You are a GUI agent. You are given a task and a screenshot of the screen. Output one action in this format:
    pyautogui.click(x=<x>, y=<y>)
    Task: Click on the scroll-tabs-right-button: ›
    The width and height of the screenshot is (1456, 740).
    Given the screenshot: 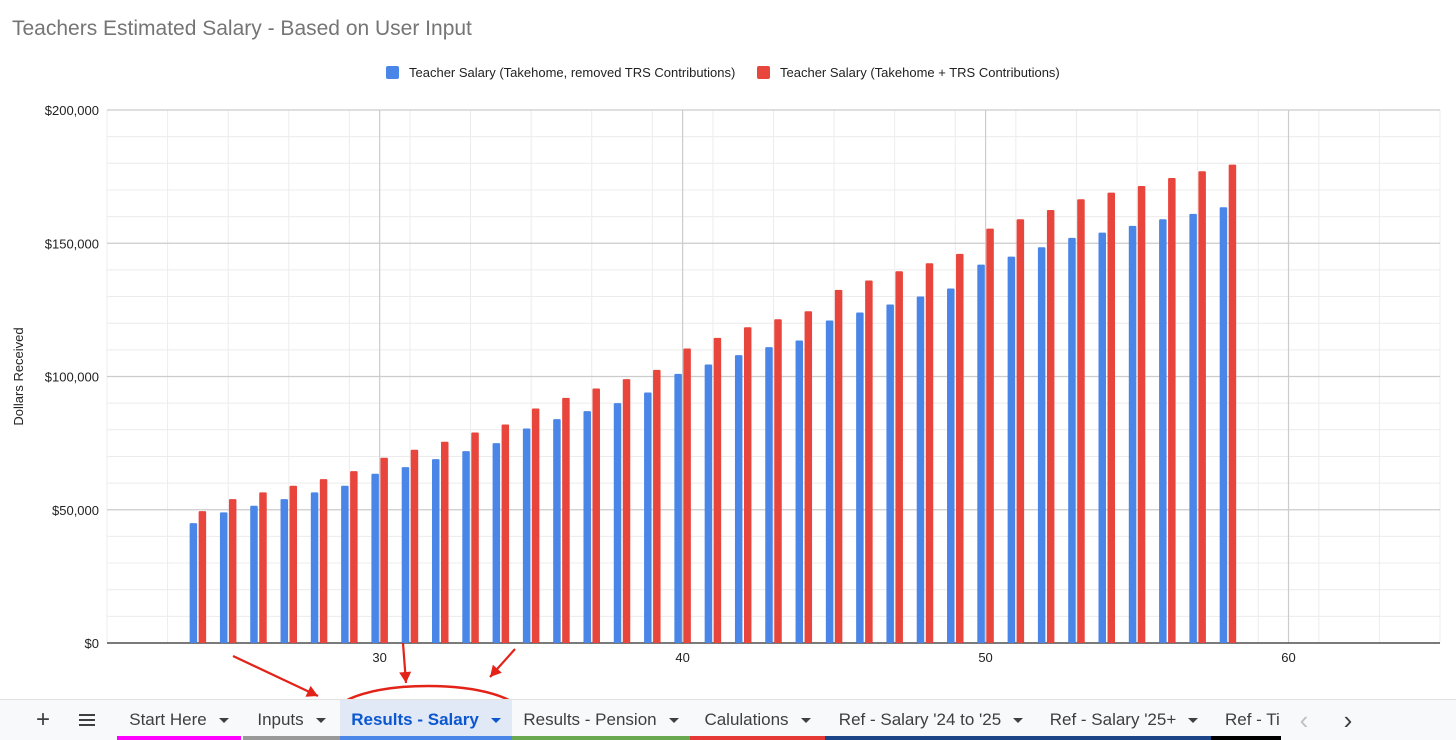 What is the action you would take?
    pyautogui.click(x=1348, y=720)
    